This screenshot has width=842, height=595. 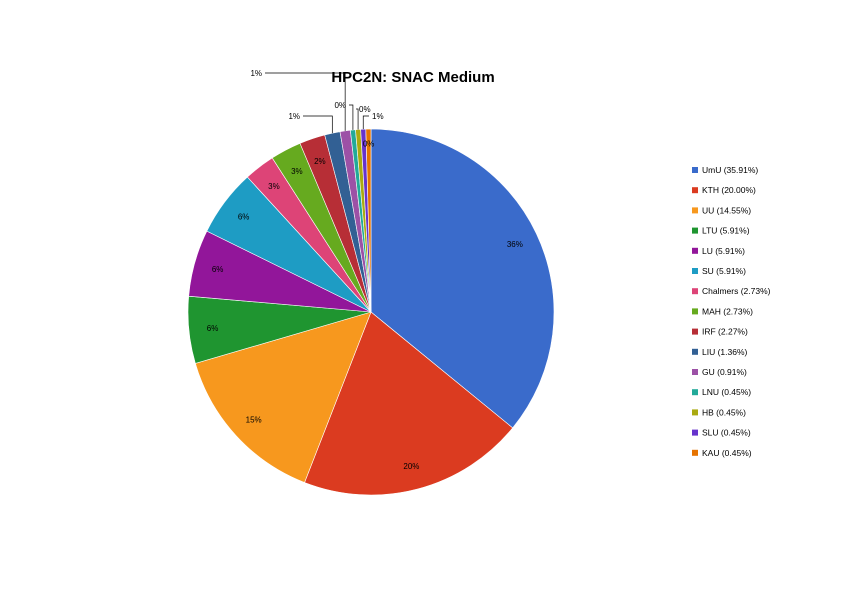 What do you see at coordinates (357, 119) in the screenshot?
I see `leader-line-hb` at bounding box center [357, 119].